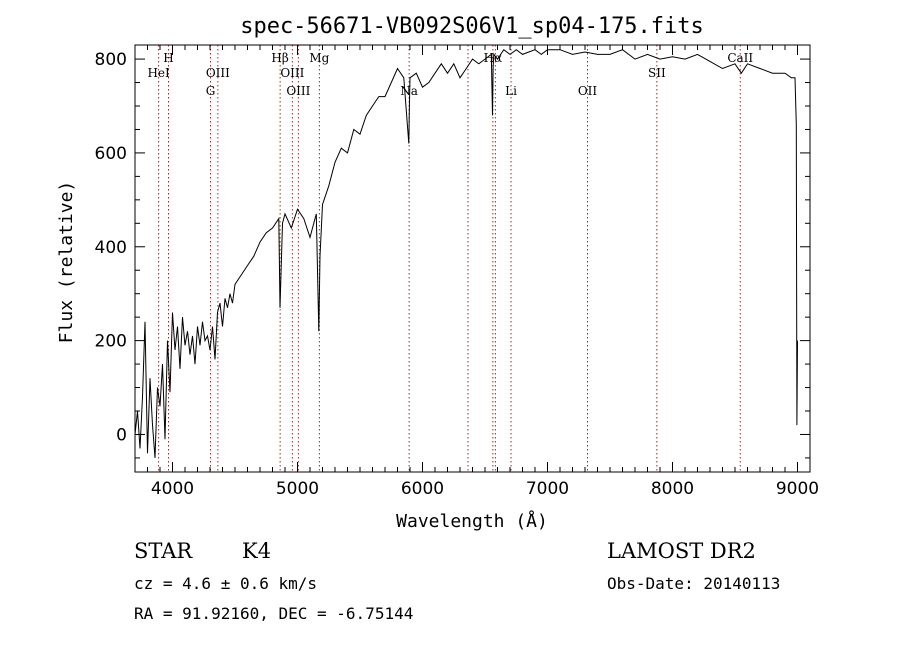 The height and width of the screenshot is (649, 900). Describe the element at coordinates (172, 489) in the screenshot. I see `x-tick-label: 4000` at that location.